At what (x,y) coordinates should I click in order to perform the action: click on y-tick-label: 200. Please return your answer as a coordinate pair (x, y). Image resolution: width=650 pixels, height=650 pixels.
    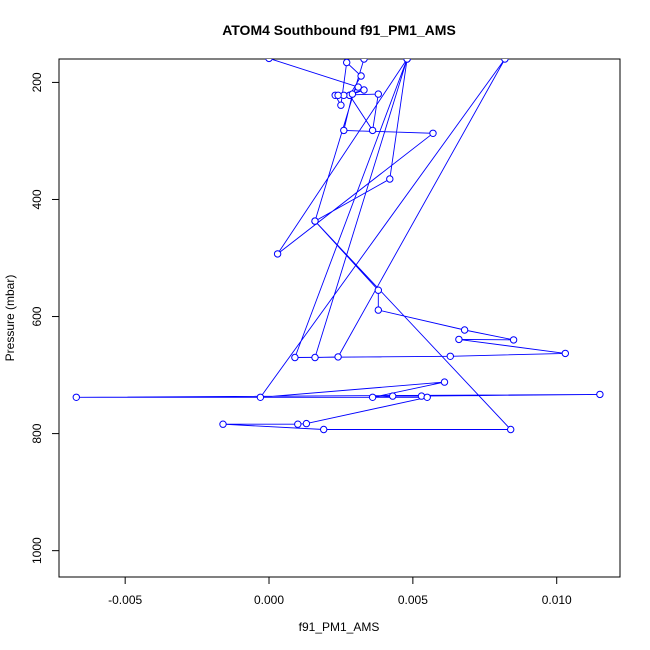
    Looking at the image, I should click on (37, 82).